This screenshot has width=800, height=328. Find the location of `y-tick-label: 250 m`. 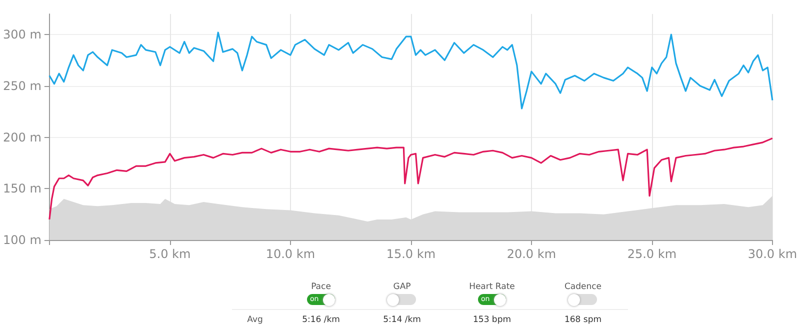

y-tick-label: 250 m is located at coordinates (22, 85).